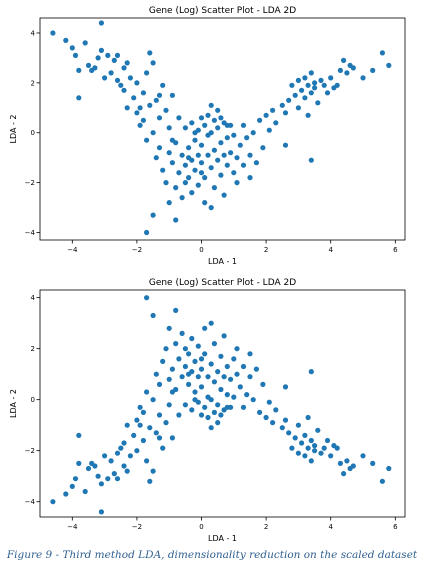 This screenshot has height=571, width=424. What do you see at coordinates (395, 527) in the screenshot?
I see `chart2-x-tick-label: 6` at bounding box center [395, 527].